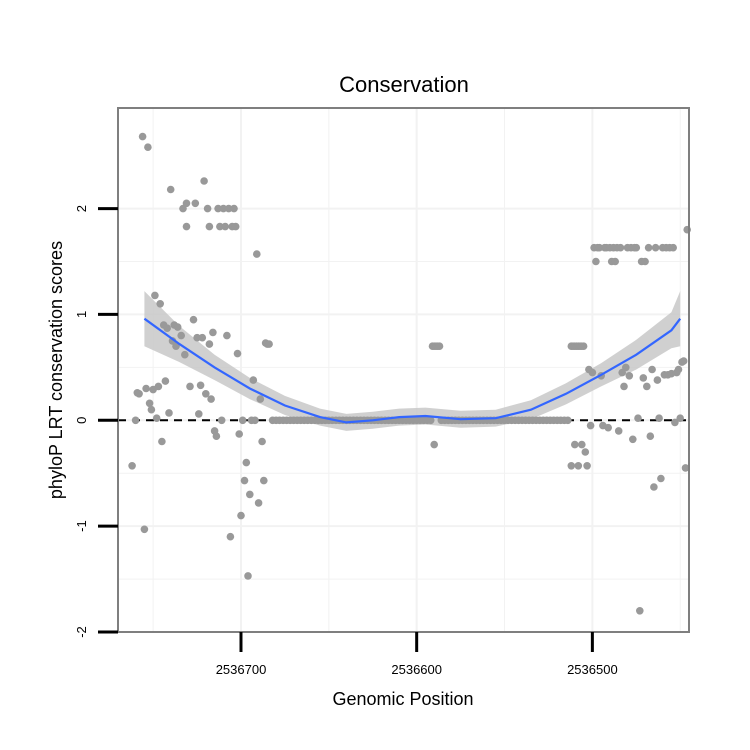 Image resolution: width=750 pixels, height=750 pixels. What do you see at coordinates (412, 370) in the screenshot?
I see `smooth-trend-line` at bounding box center [412, 370].